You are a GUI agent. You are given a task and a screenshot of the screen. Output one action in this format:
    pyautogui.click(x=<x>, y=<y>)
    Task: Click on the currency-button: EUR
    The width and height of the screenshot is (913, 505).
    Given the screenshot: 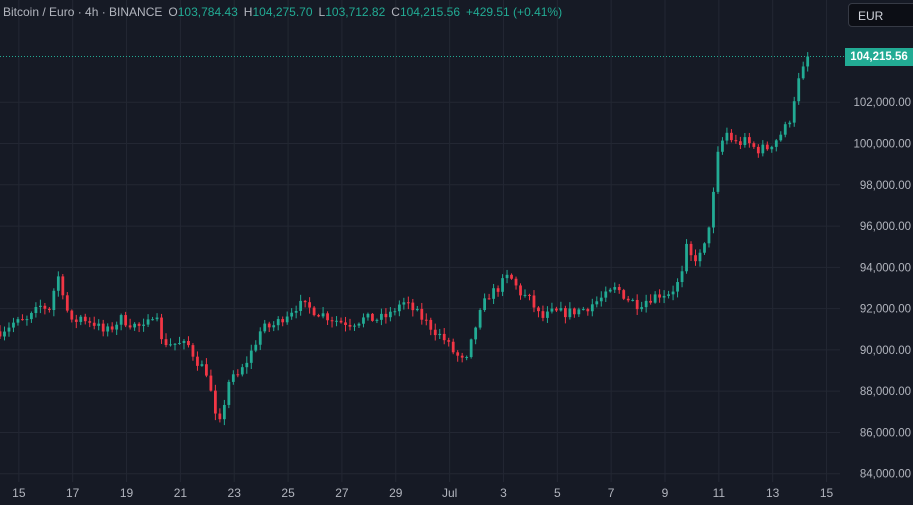 What is the action you would take?
    pyautogui.click(x=880, y=15)
    